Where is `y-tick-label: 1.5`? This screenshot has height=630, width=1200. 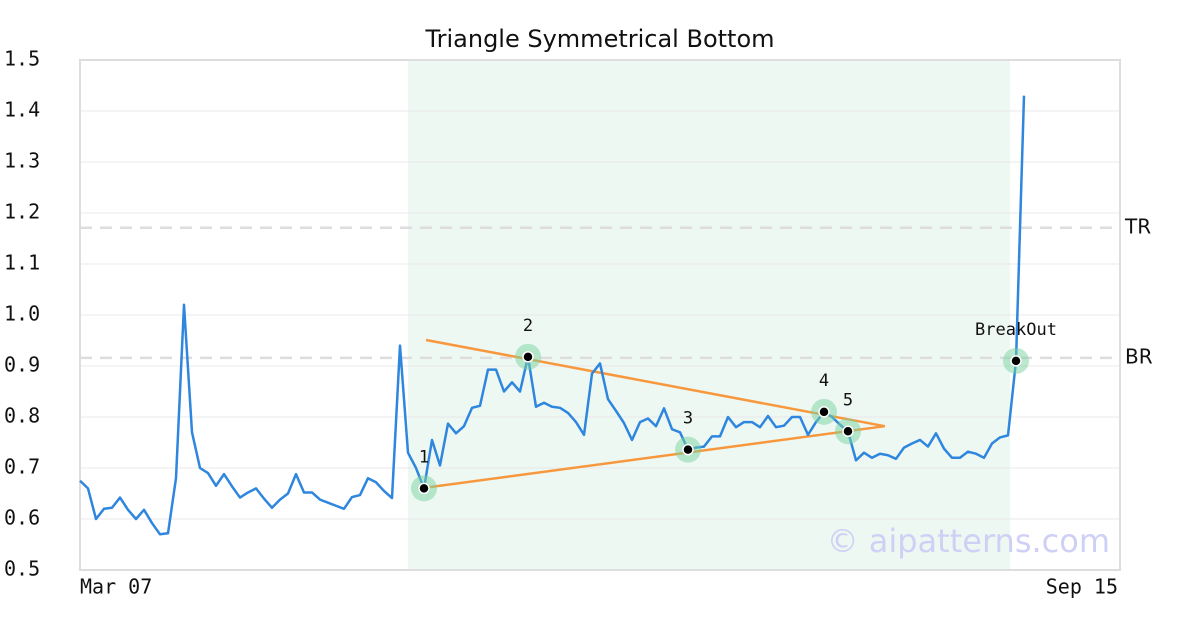 y-tick-label: 1.5 is located at coordinates (22, 59).